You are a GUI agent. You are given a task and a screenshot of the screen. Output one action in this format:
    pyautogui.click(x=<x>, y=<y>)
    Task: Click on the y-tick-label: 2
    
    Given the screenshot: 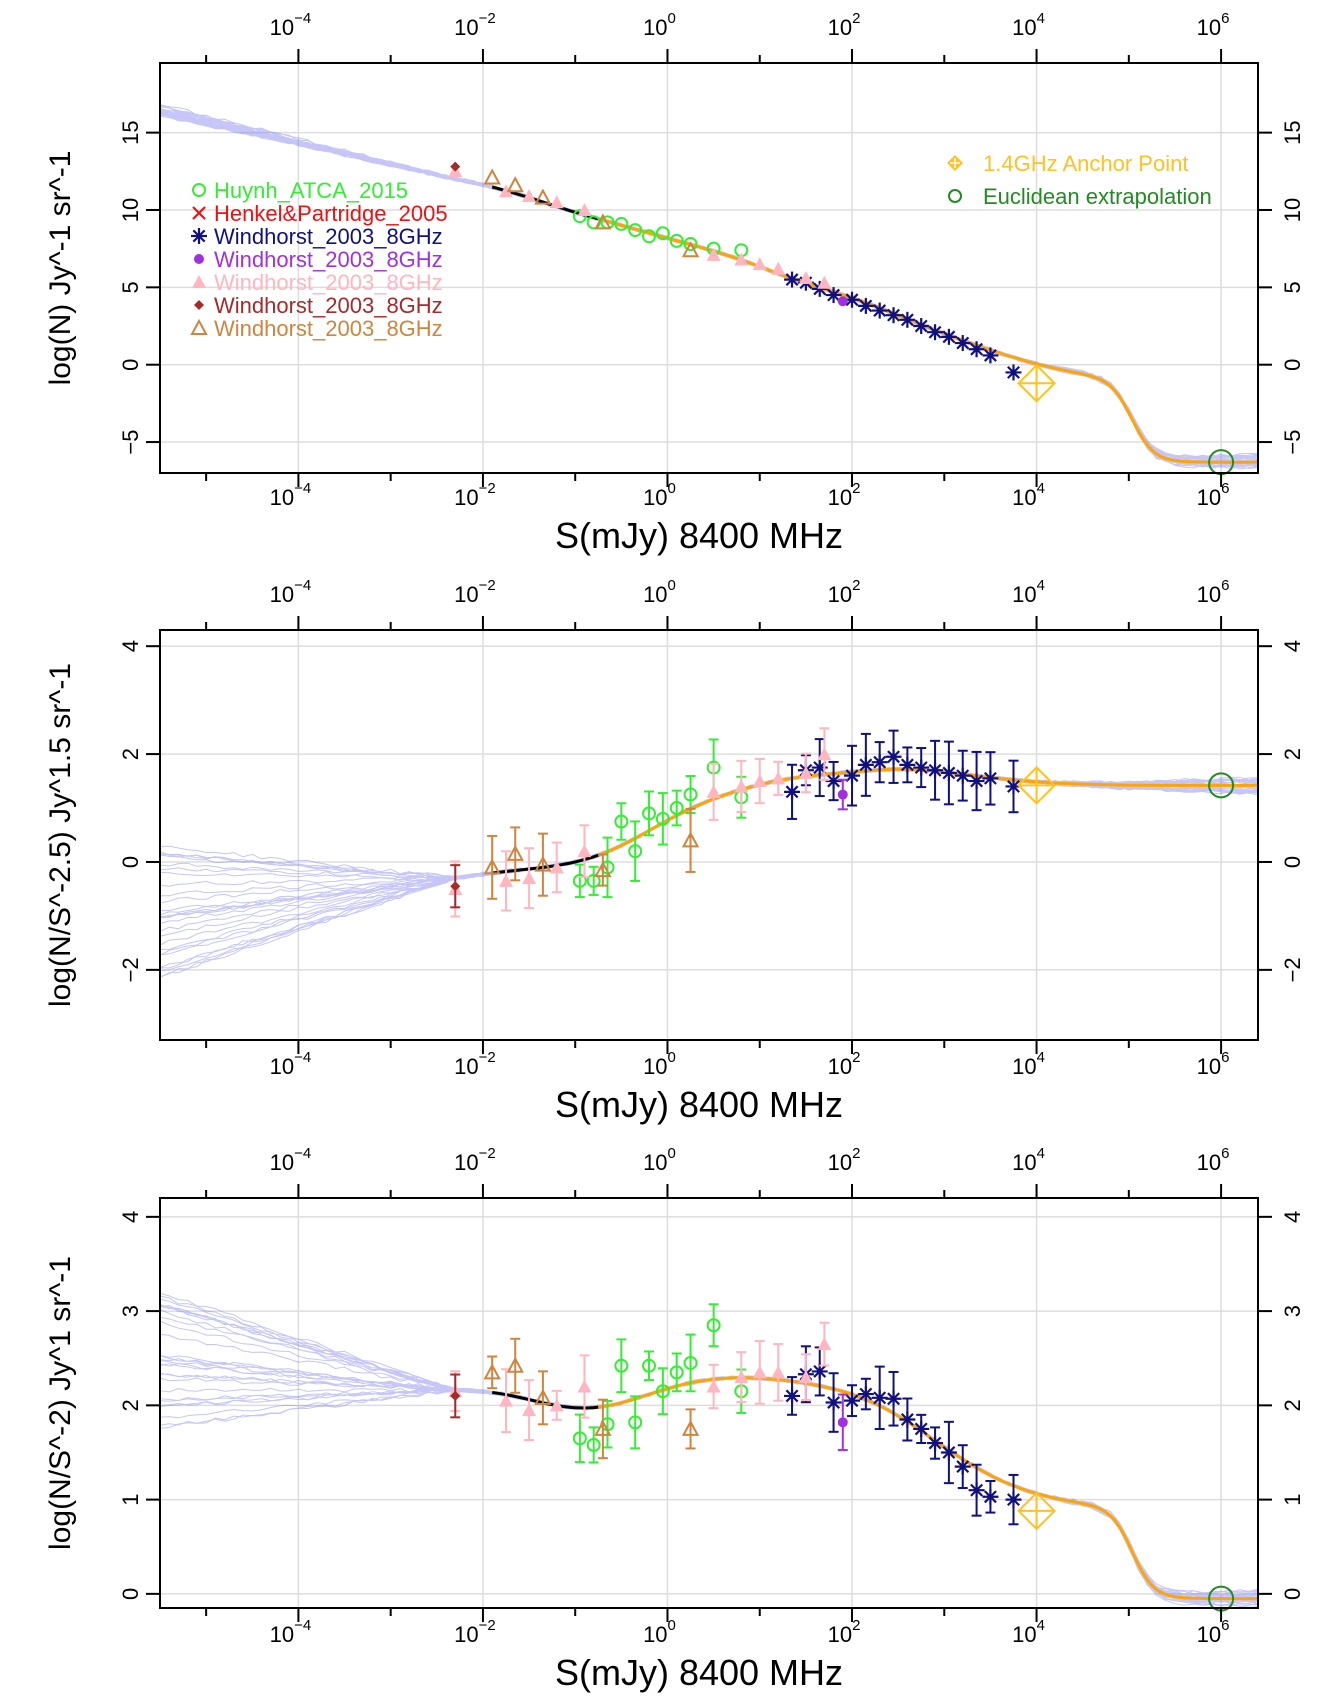 What is the action you would take?
    pyautogui.click(x=130, y=754)
    